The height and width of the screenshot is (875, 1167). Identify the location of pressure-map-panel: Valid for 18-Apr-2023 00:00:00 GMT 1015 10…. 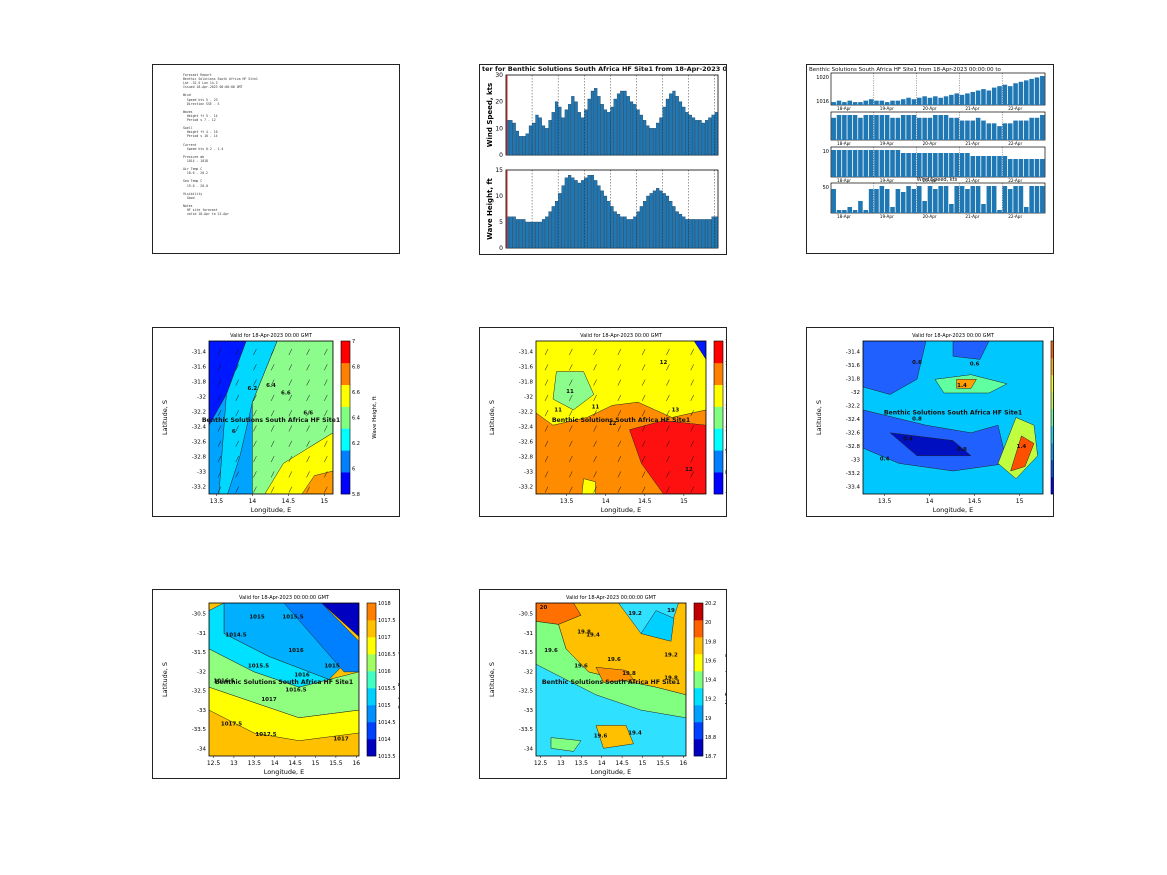
(276, 684).